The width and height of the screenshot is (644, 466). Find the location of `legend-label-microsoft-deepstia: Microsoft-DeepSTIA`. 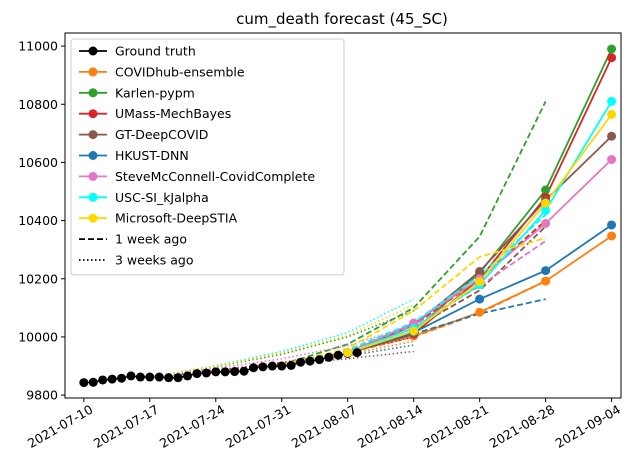

legend-label-microsoft-deepstia: Microsoft-DeepSTIA is located at coordinates (176, 218).